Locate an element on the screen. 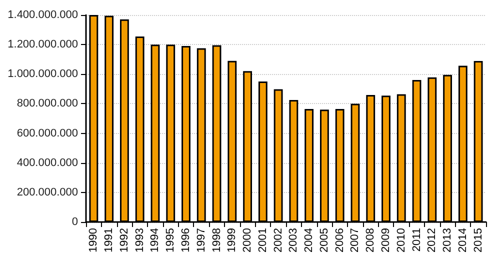 The width and height of the screenshot is (500, 262). y-tick-label: 200.000.000 is located at coordinates (47, 192).